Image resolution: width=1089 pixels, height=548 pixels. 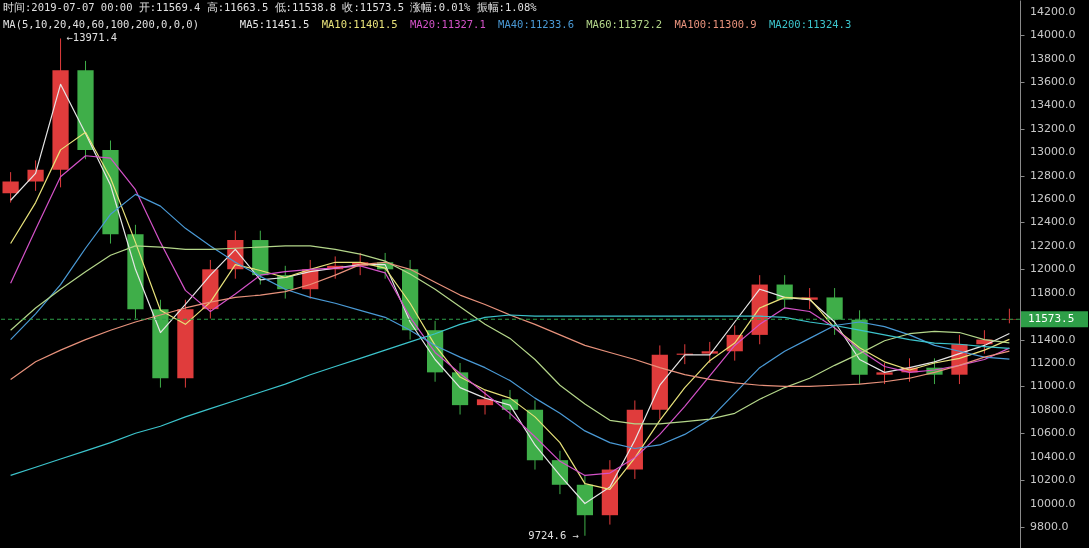 What do you see at coordinates (1053, 362) in the screenshot?
I see `y-tick-label: 11200.0` at bounding box center [1053, 362].